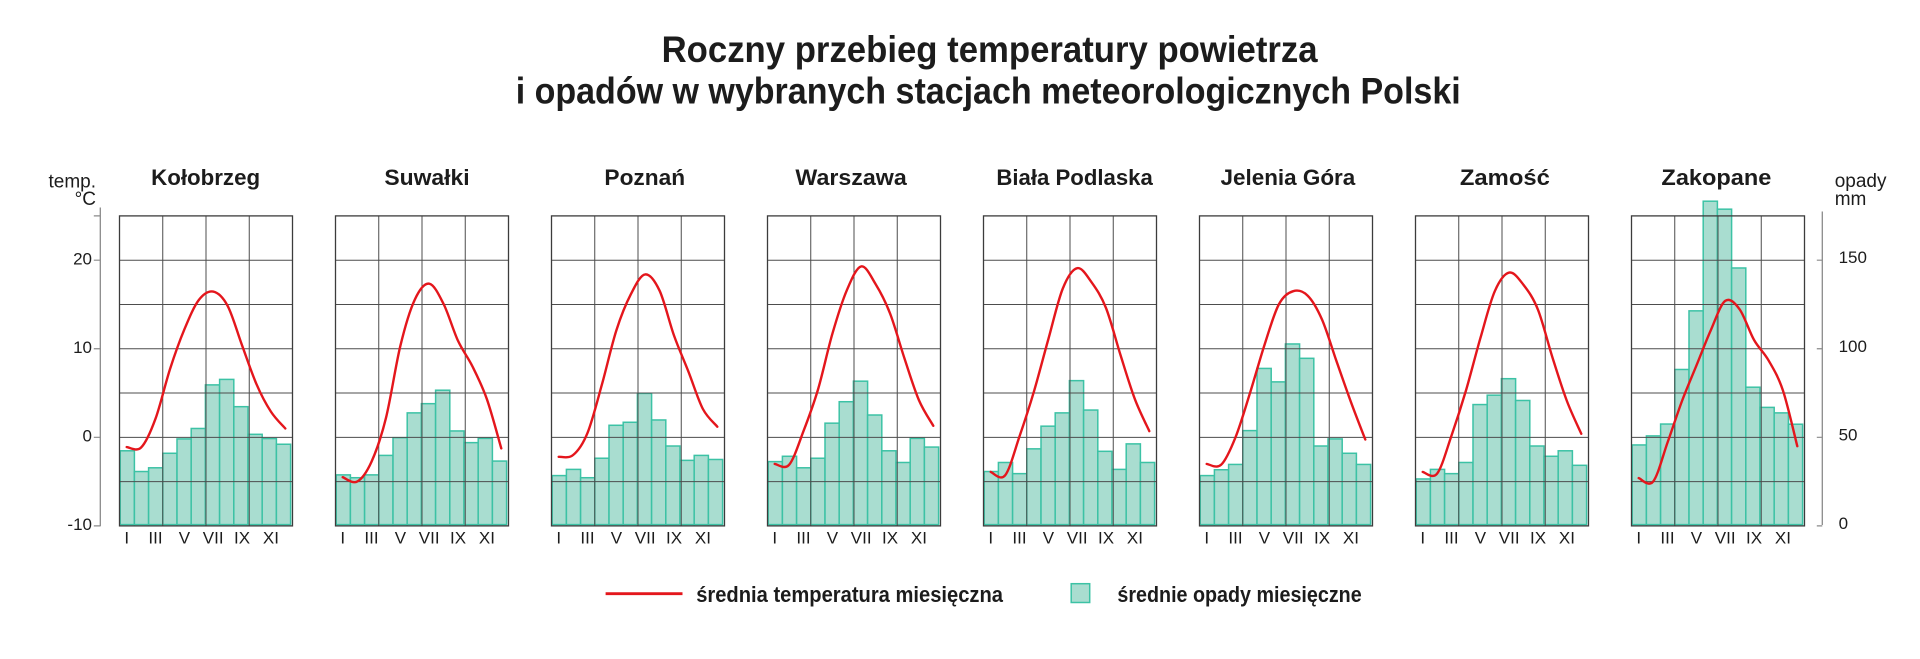 This screenshot has width=1920, height=659. I want to click on svg-text: mm, so click(1851, 199).